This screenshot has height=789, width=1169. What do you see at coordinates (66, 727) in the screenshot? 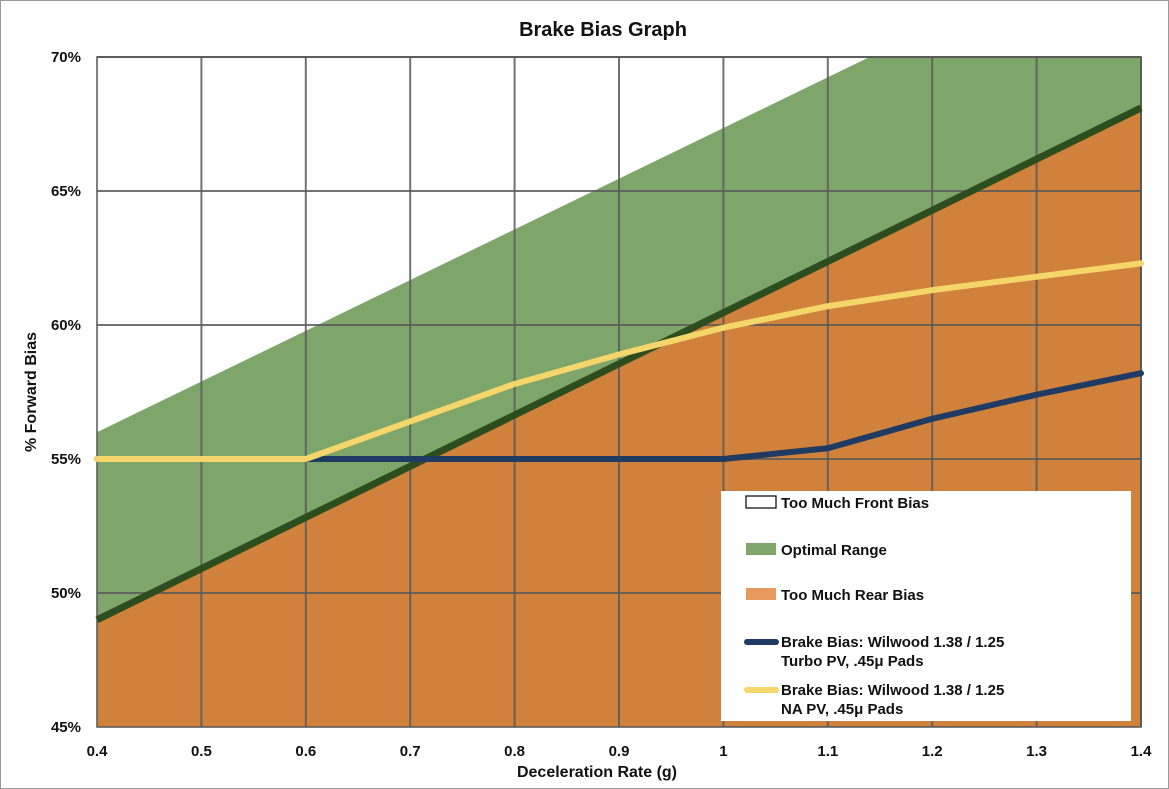
I see `y-tick-label: 45%` at bounding box center [66, 727].